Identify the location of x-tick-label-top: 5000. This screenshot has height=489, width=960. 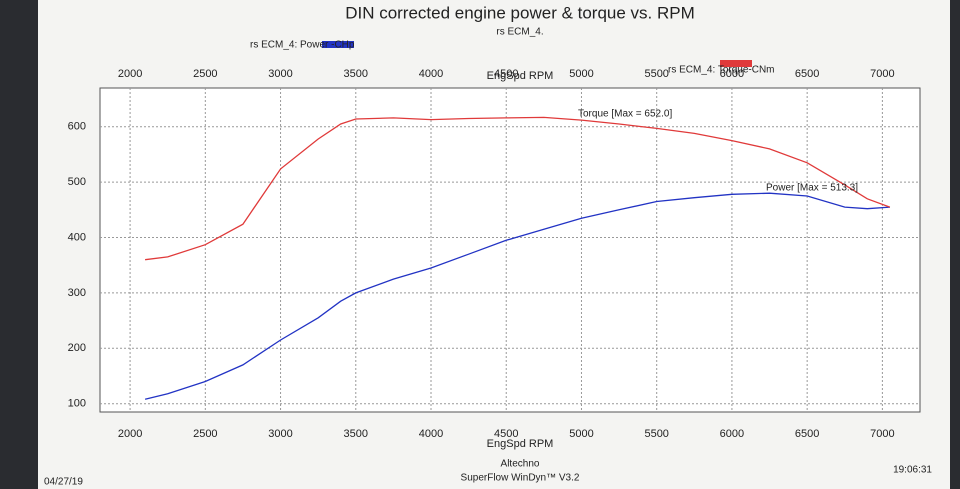
(581, 74).